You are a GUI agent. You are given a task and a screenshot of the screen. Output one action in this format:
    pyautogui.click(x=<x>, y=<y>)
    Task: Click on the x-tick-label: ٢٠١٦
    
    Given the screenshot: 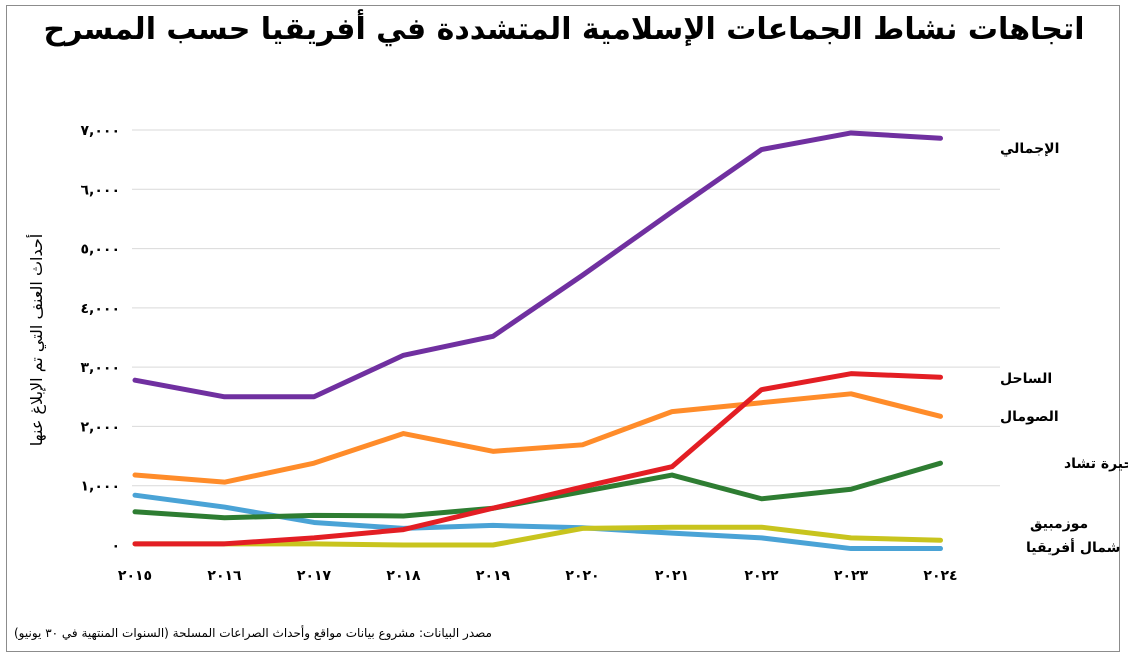 What is the action you would take?
    pyautogui.click(x=224, y=576)
    